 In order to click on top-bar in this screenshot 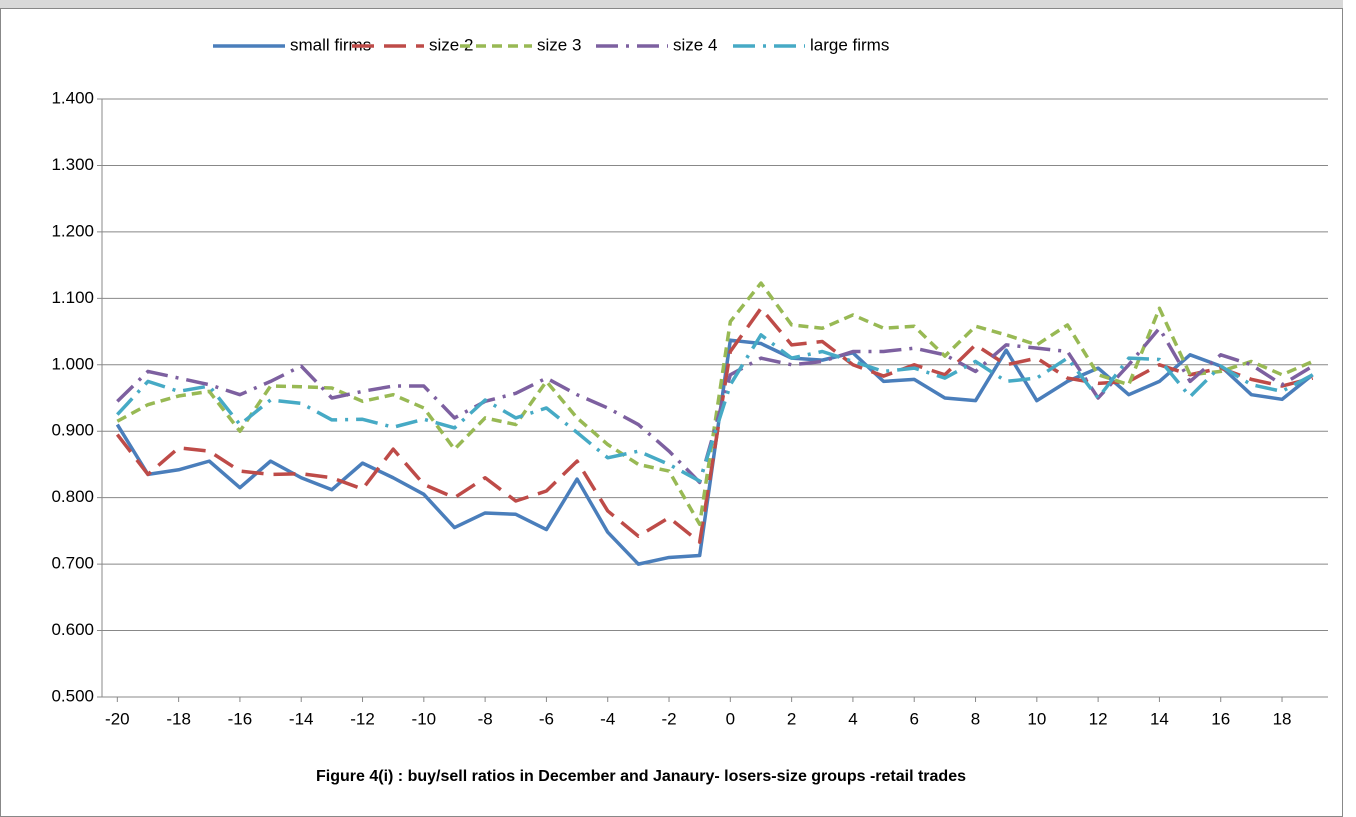, I will do `click(671, 4)`.